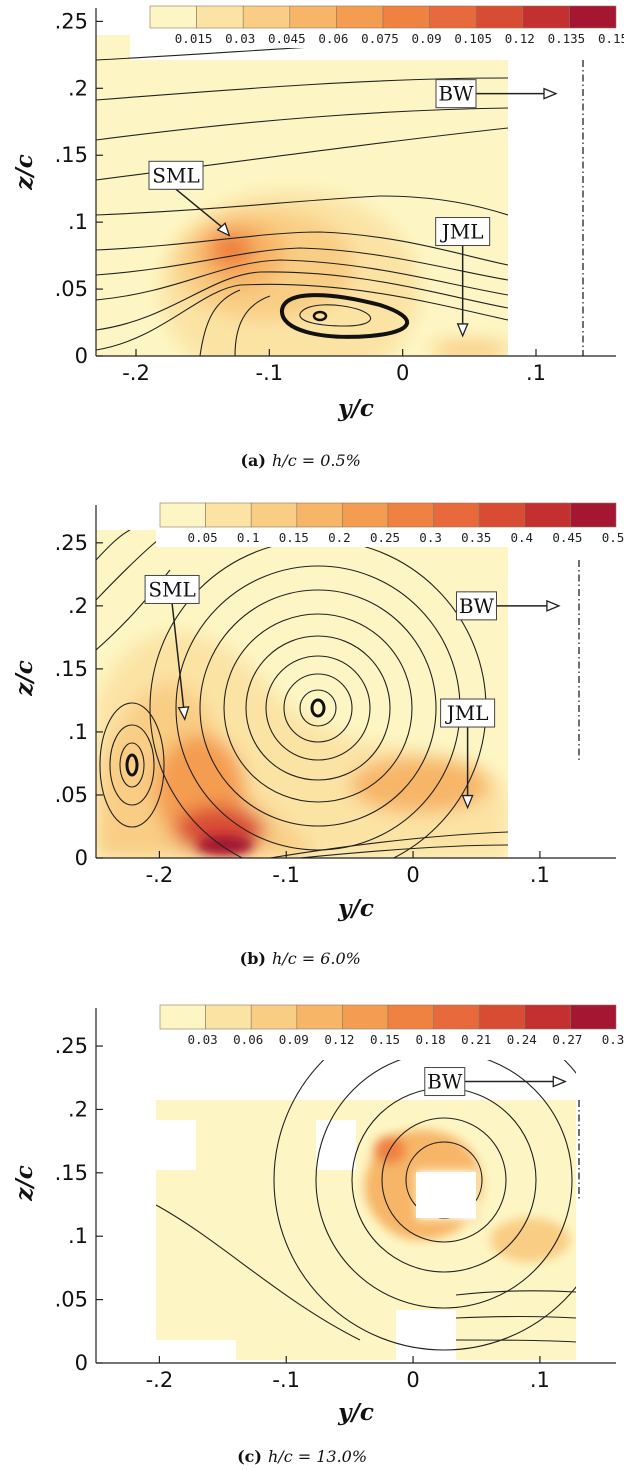  I want to click on vortex-ring-b2, so click(318, 708).